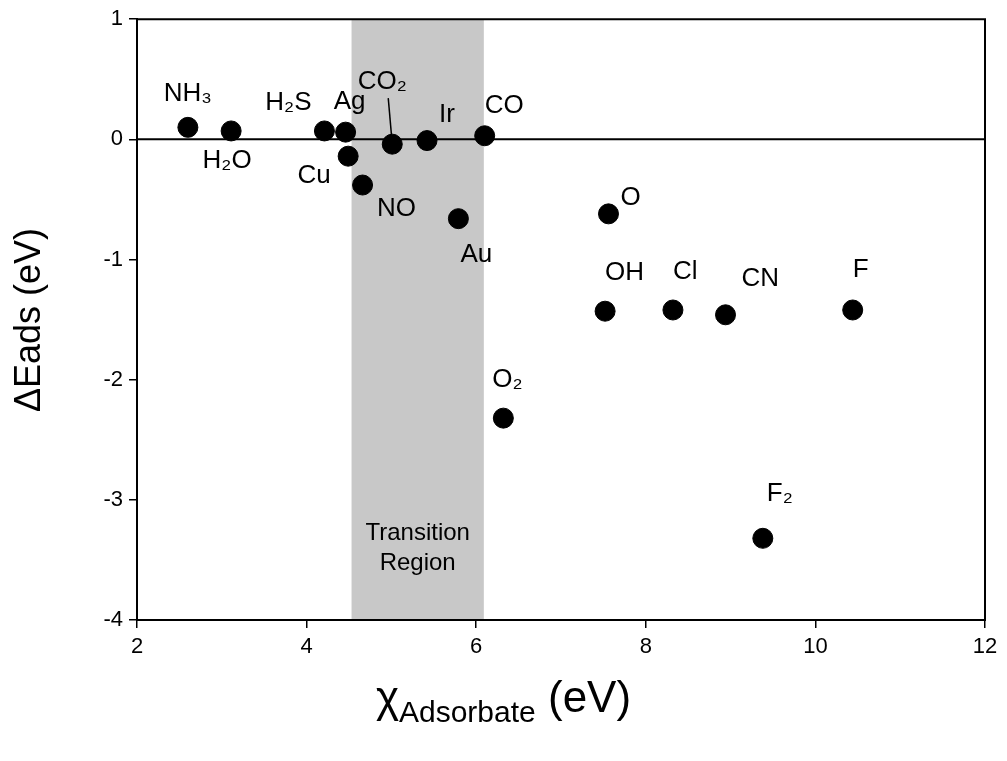  Describe the element at coordinates (685, 270) in the screenshot. I see `annotation: Cl` at that location.